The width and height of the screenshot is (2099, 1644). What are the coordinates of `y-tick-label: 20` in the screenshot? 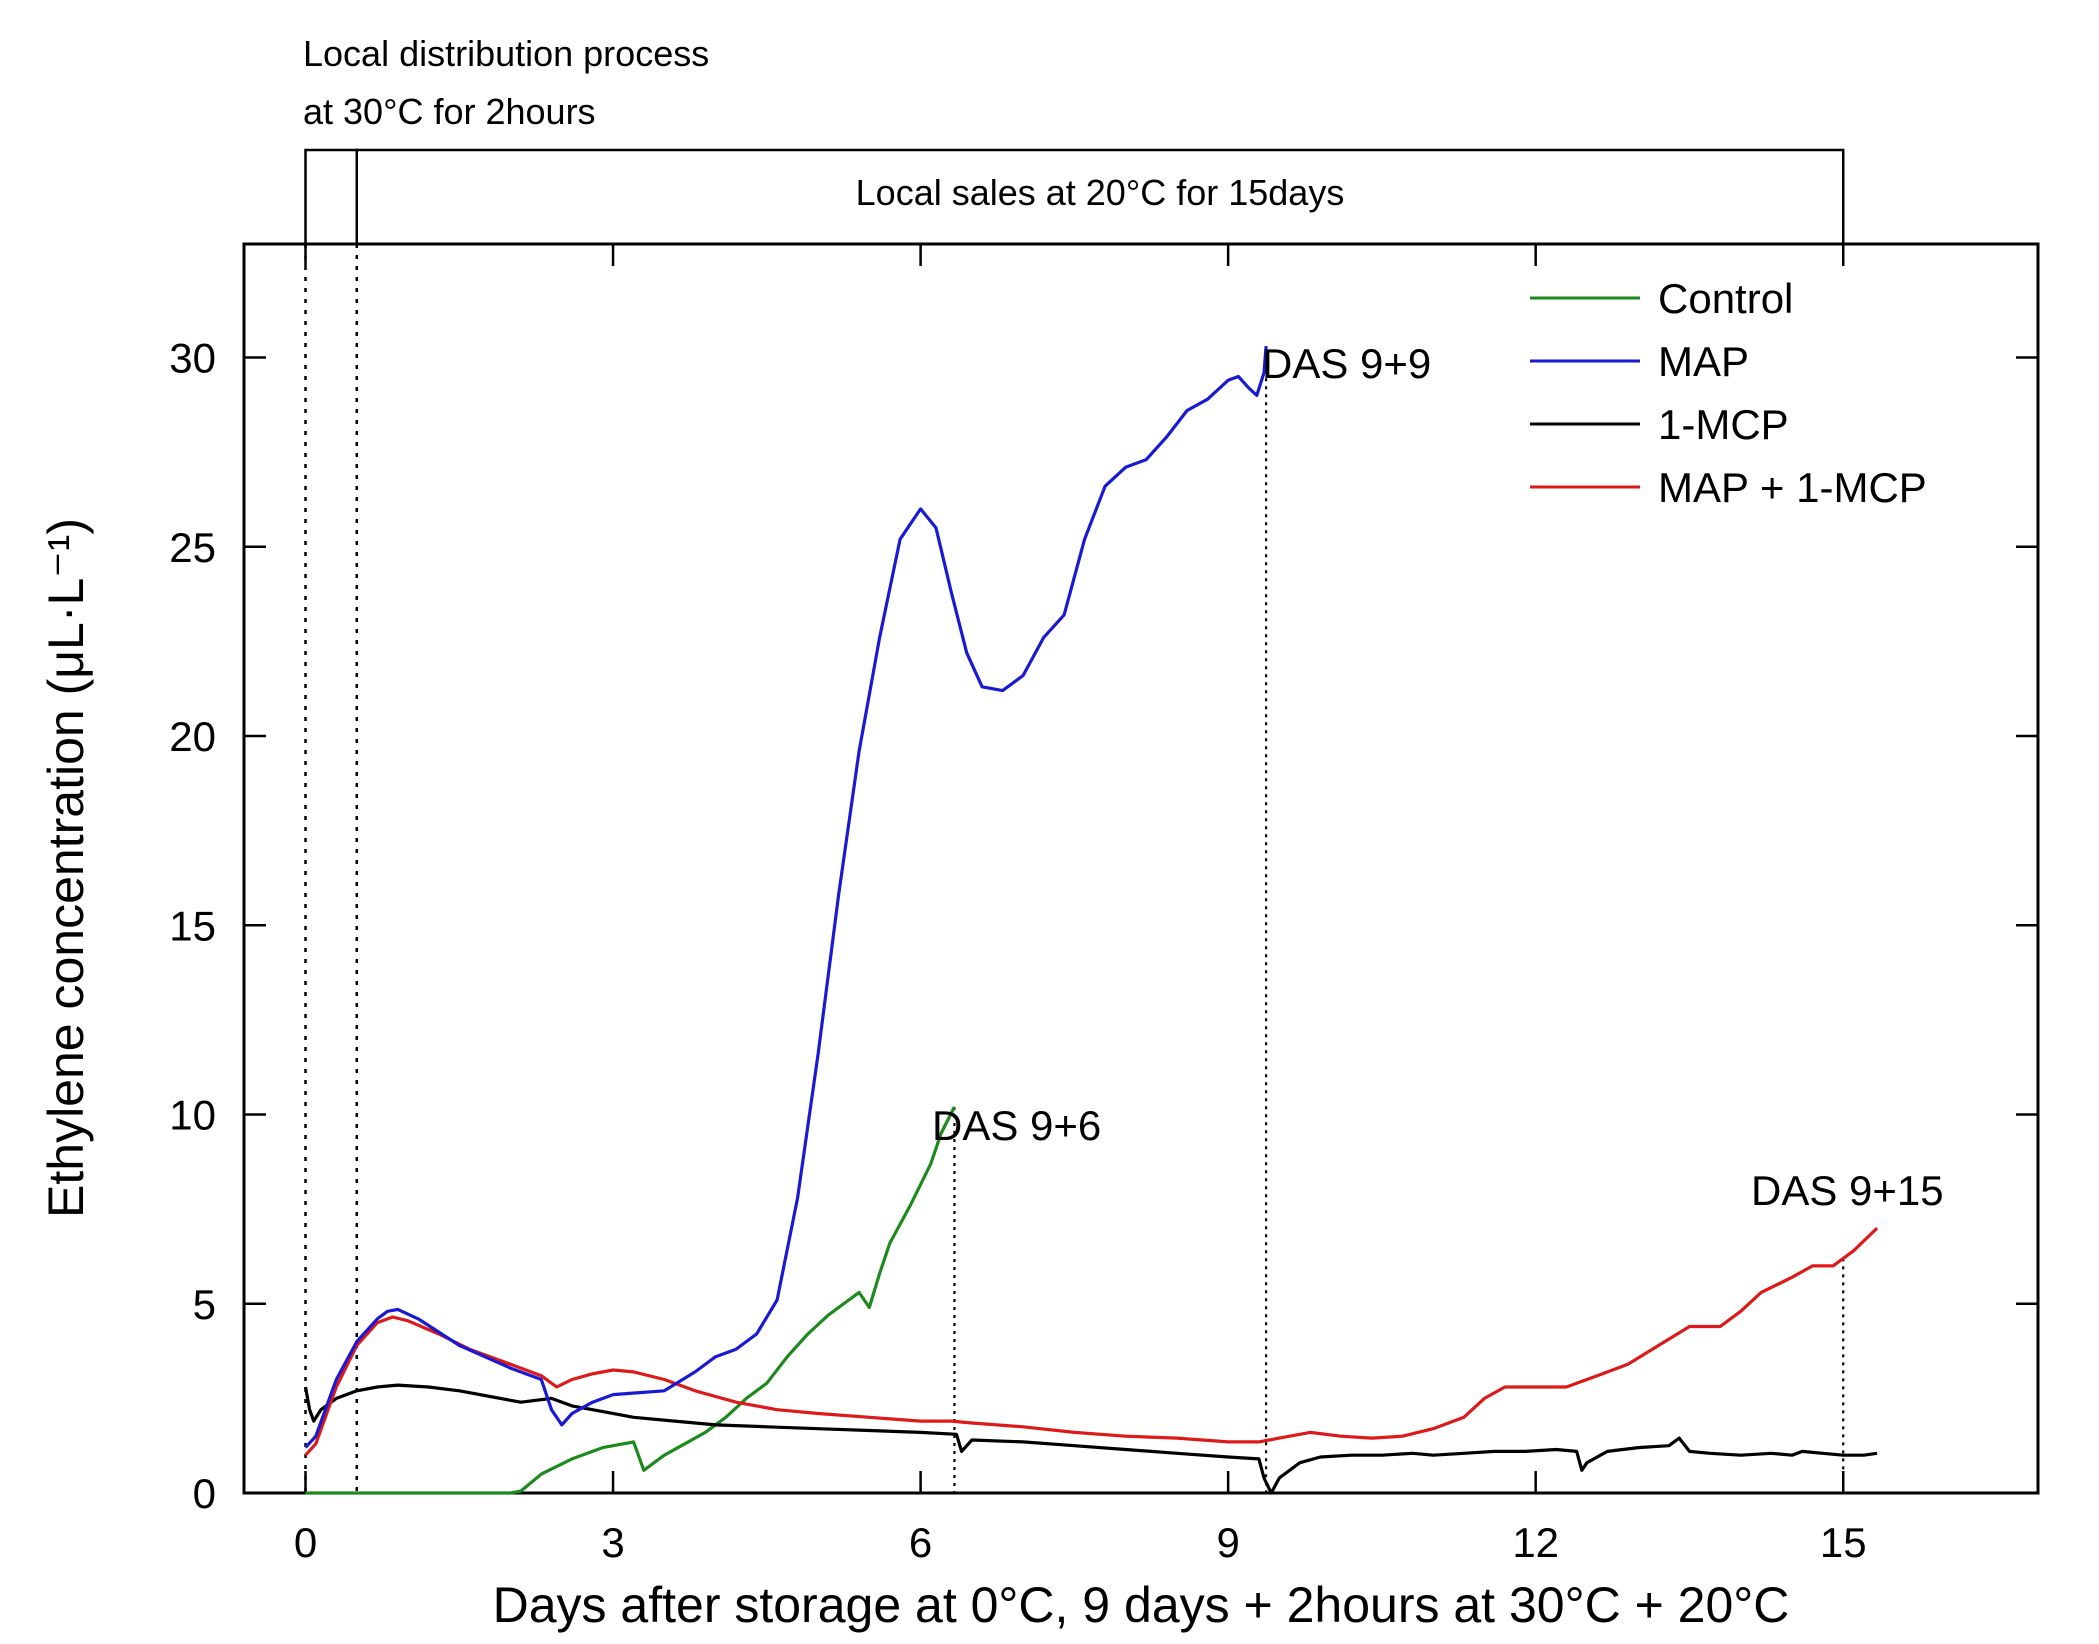 It's located at (192, 736).